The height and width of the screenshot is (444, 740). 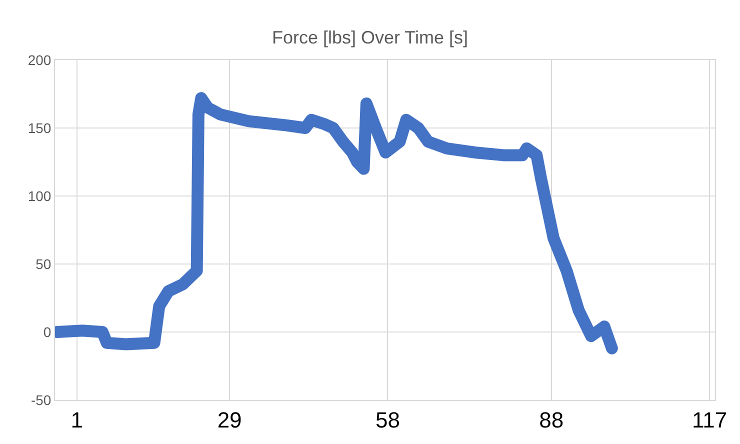 I want to click on chart-title: Force [lbs] Over Time [s], so click(x=370, y=38).